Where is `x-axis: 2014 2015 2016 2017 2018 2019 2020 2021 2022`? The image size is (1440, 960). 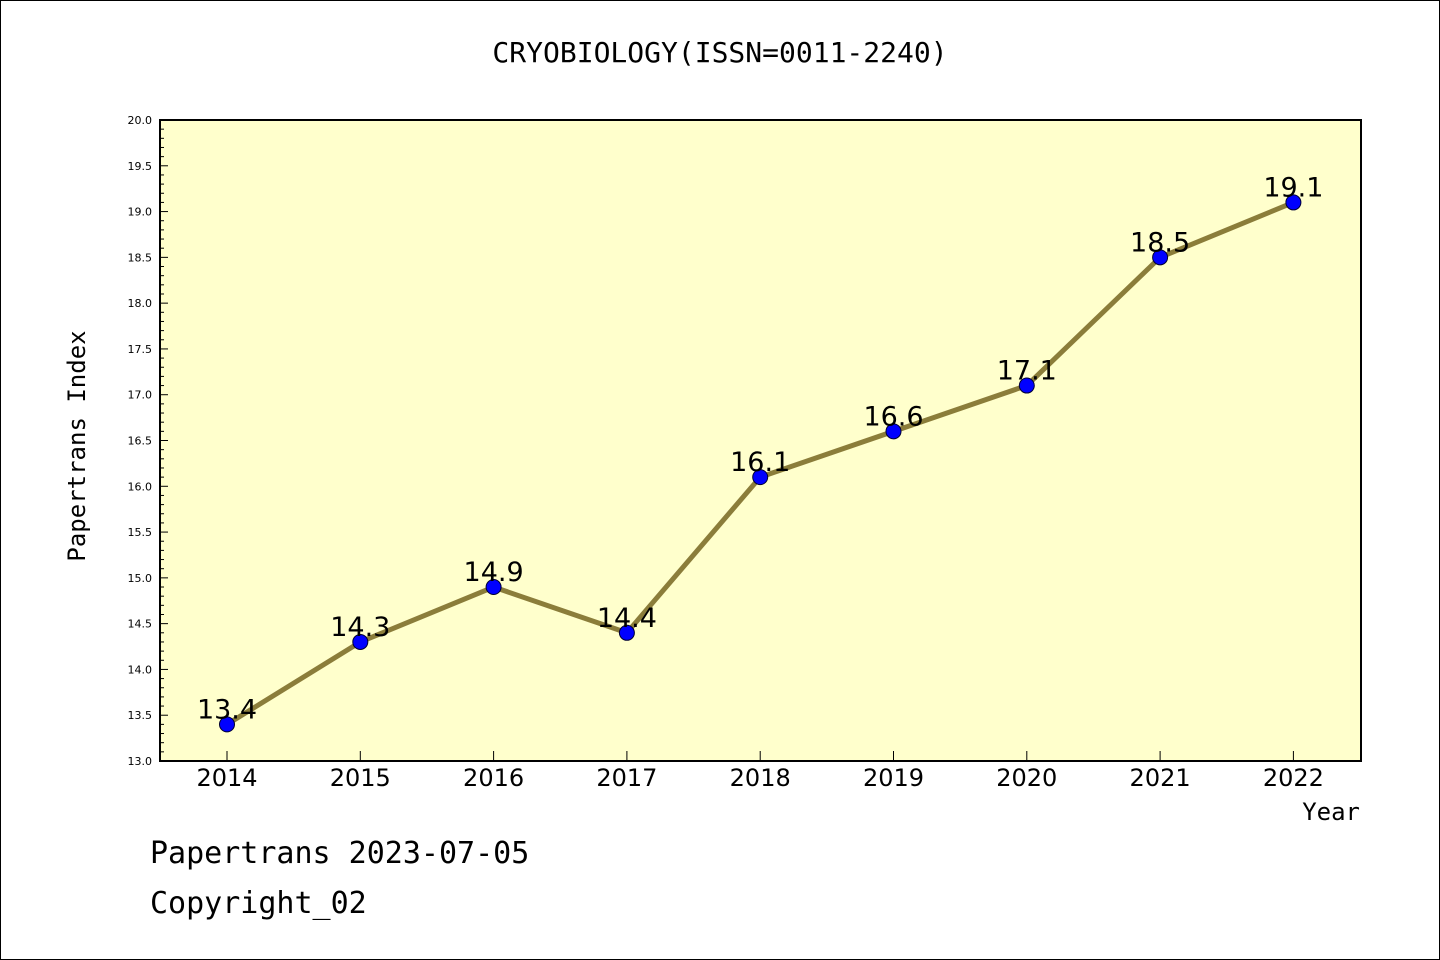
x-axis: 2014 2015 2016 2017 2018 2019 2020 2021 2022 is located at coordinates (760, 771).